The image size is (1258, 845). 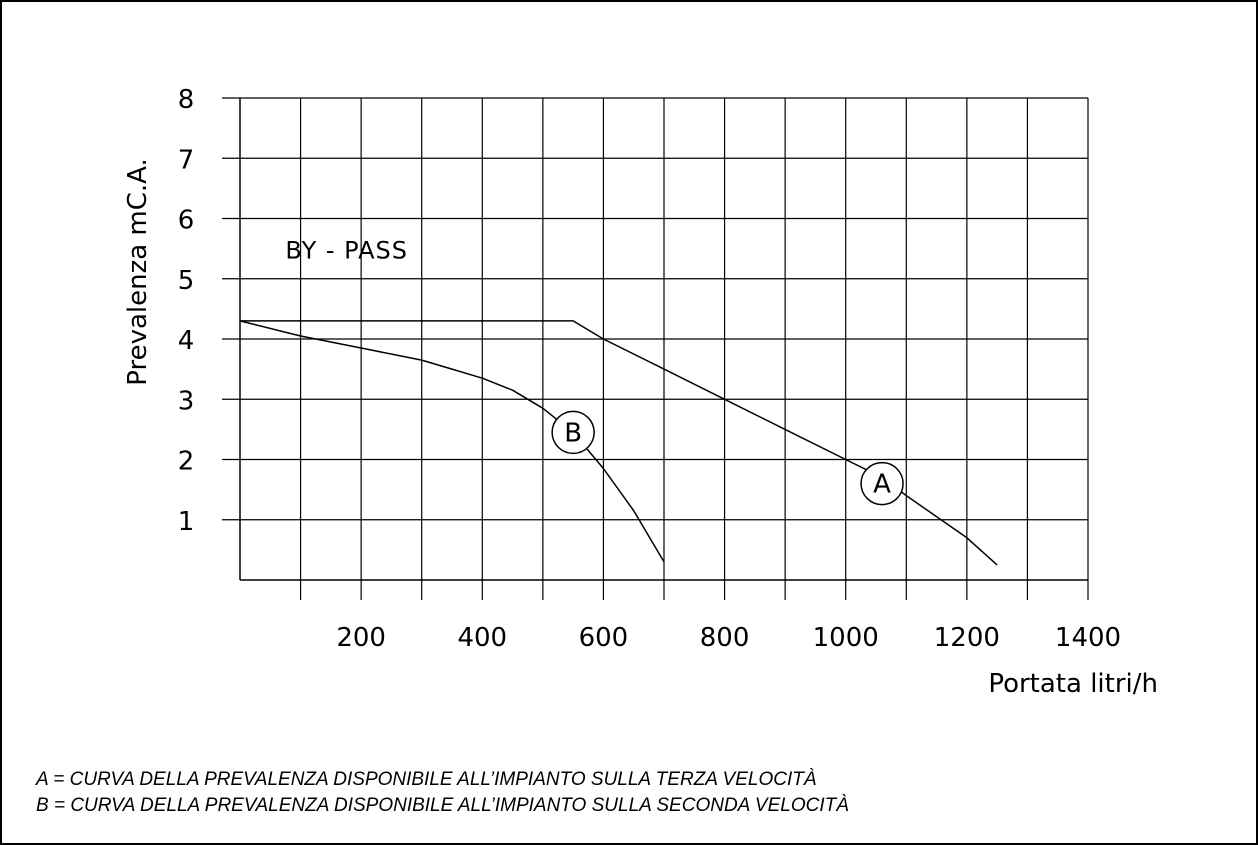 I want to click on y-tick-label: 7, so click(x=186, y=160).